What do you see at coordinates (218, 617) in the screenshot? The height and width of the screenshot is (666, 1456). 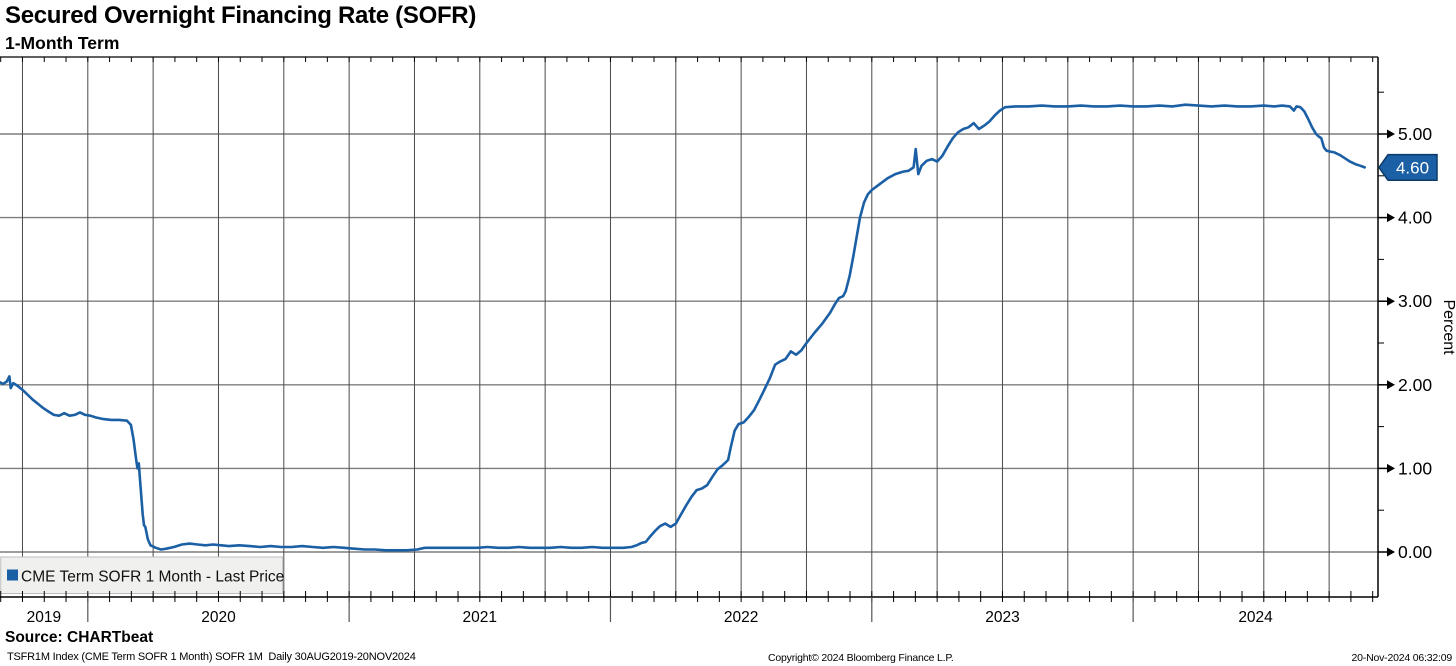 I see `year-label: 2020` at bounding box center [218, 617].